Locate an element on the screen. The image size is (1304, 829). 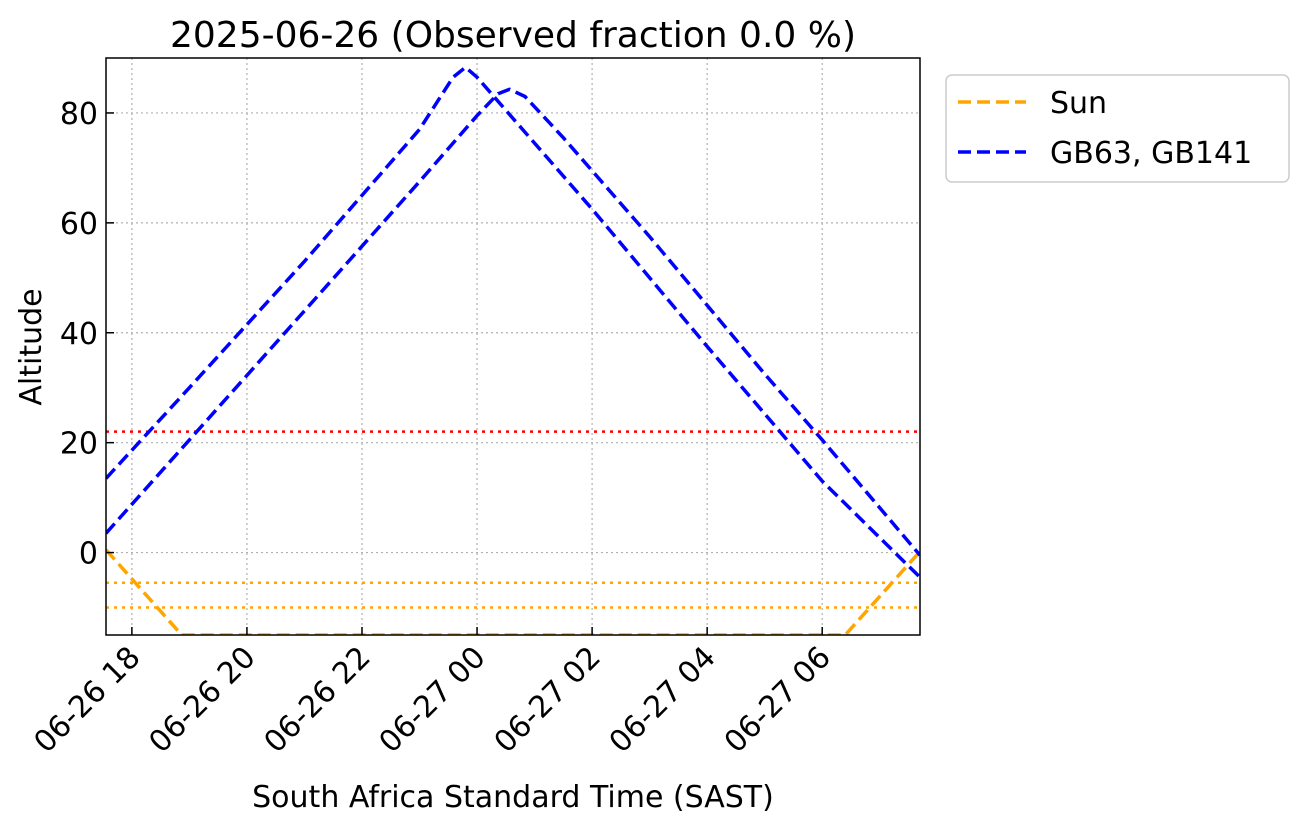
x-tick-label: 06-27 04 is located at coordinates (663, 700).